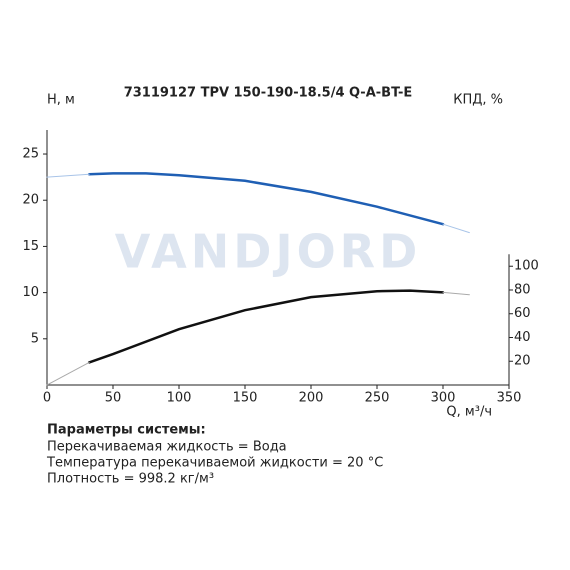  I want to click on x-tick-label: 50, so click(113, 398).